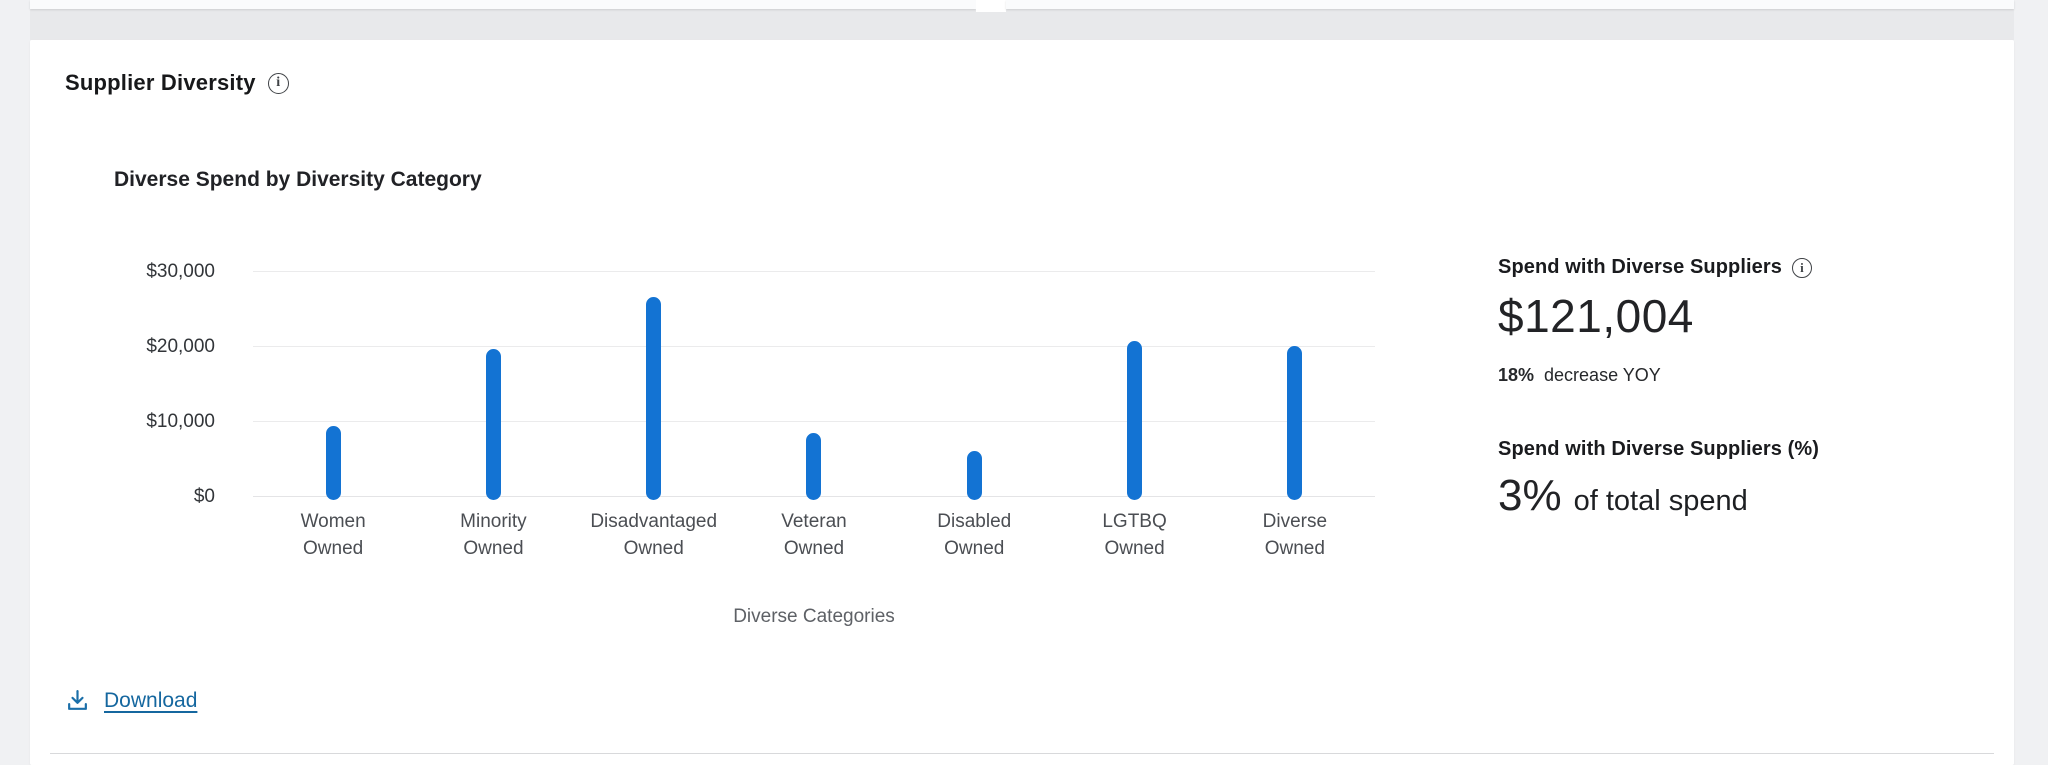 Image resolution: width=2048 pixels, height=765 pixels. What do you see at coordinates (493, 424) in the screenshot?
I see `bar-minority-owned` at bounding box center [493, 424].